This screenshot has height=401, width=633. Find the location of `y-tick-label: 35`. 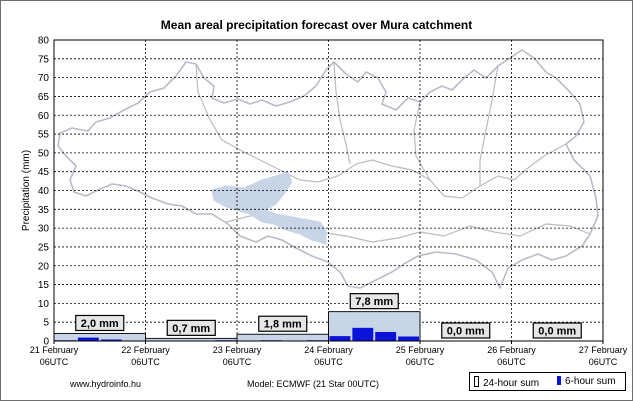

y-tick-label: 35 is located at coordinates (44, 210).